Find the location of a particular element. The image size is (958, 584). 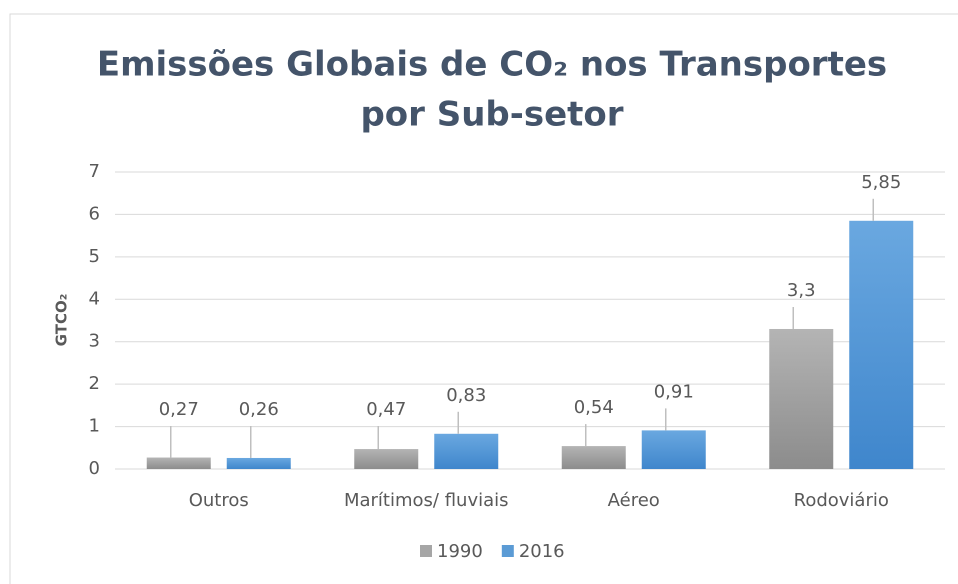

y-tick-label: 7 is located at coordinates (94, 171).